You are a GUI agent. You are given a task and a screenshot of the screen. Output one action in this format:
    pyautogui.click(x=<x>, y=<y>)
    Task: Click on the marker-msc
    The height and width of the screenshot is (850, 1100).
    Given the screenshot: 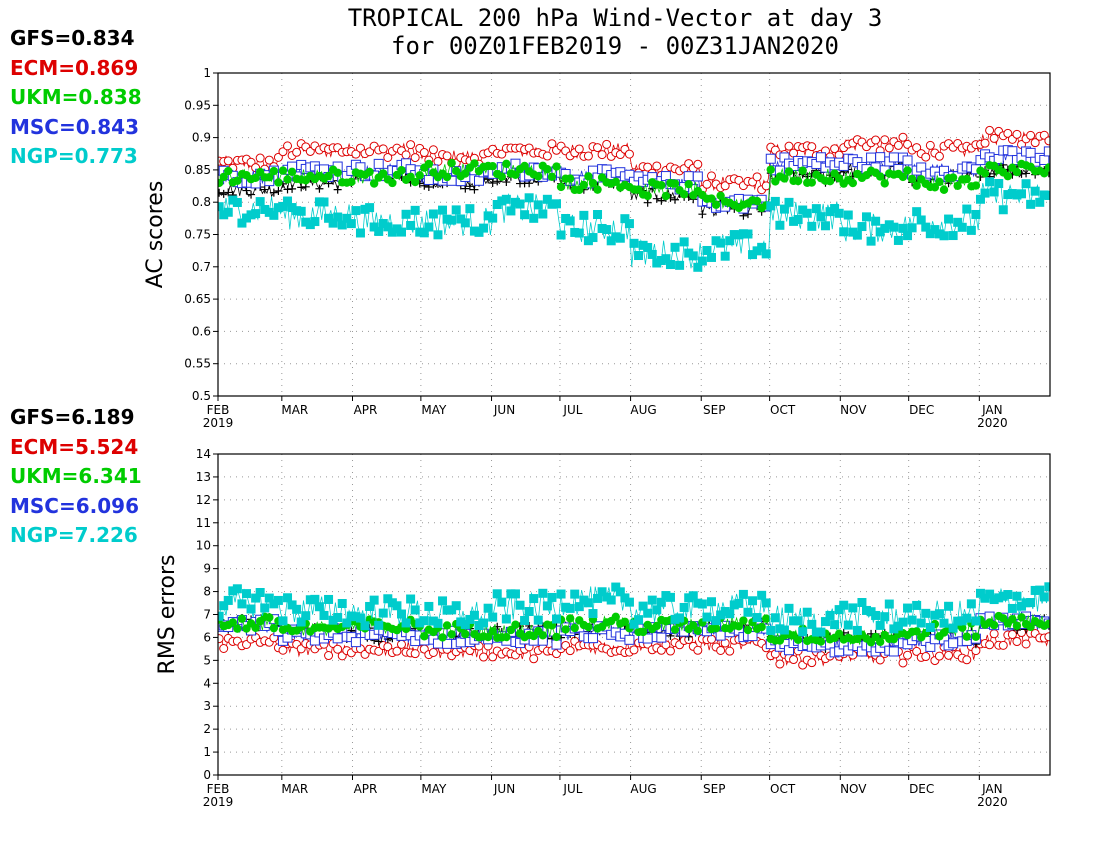 What is the action you would take?
    pyautogui.click(x=688, y=176)
    